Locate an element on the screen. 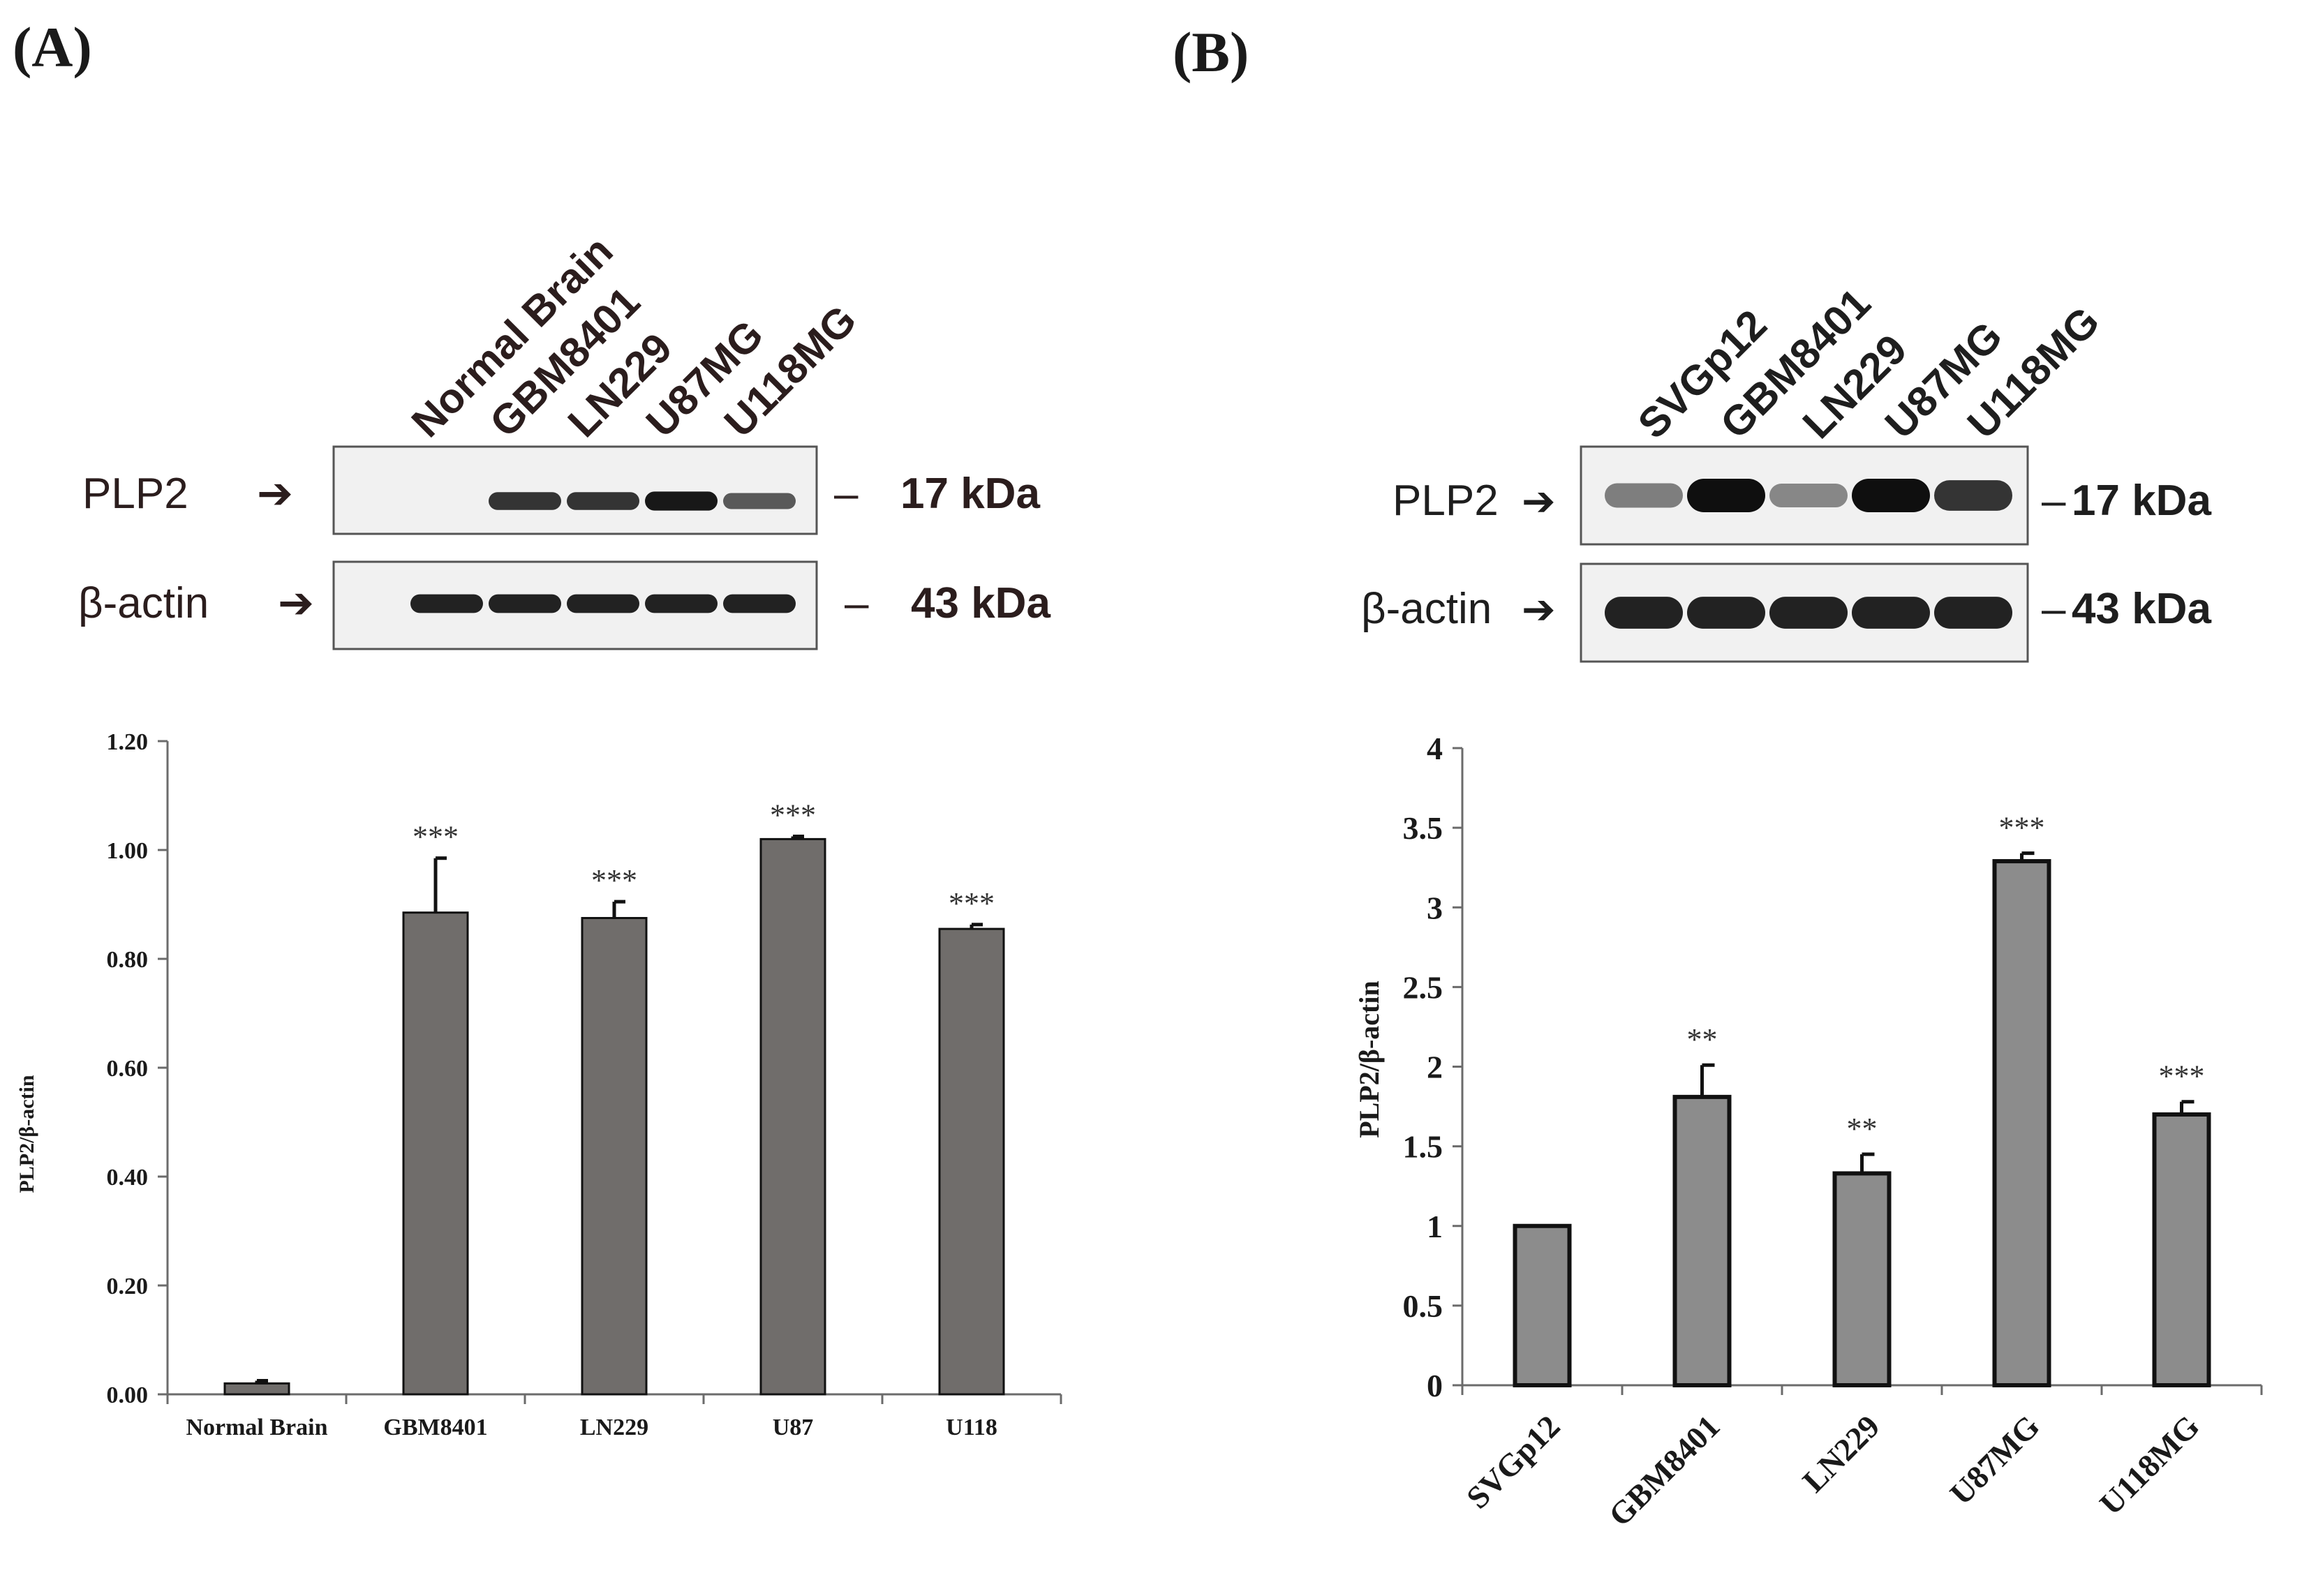  panel-a-marker-dash-2: – is located at coordinates (857, 603).